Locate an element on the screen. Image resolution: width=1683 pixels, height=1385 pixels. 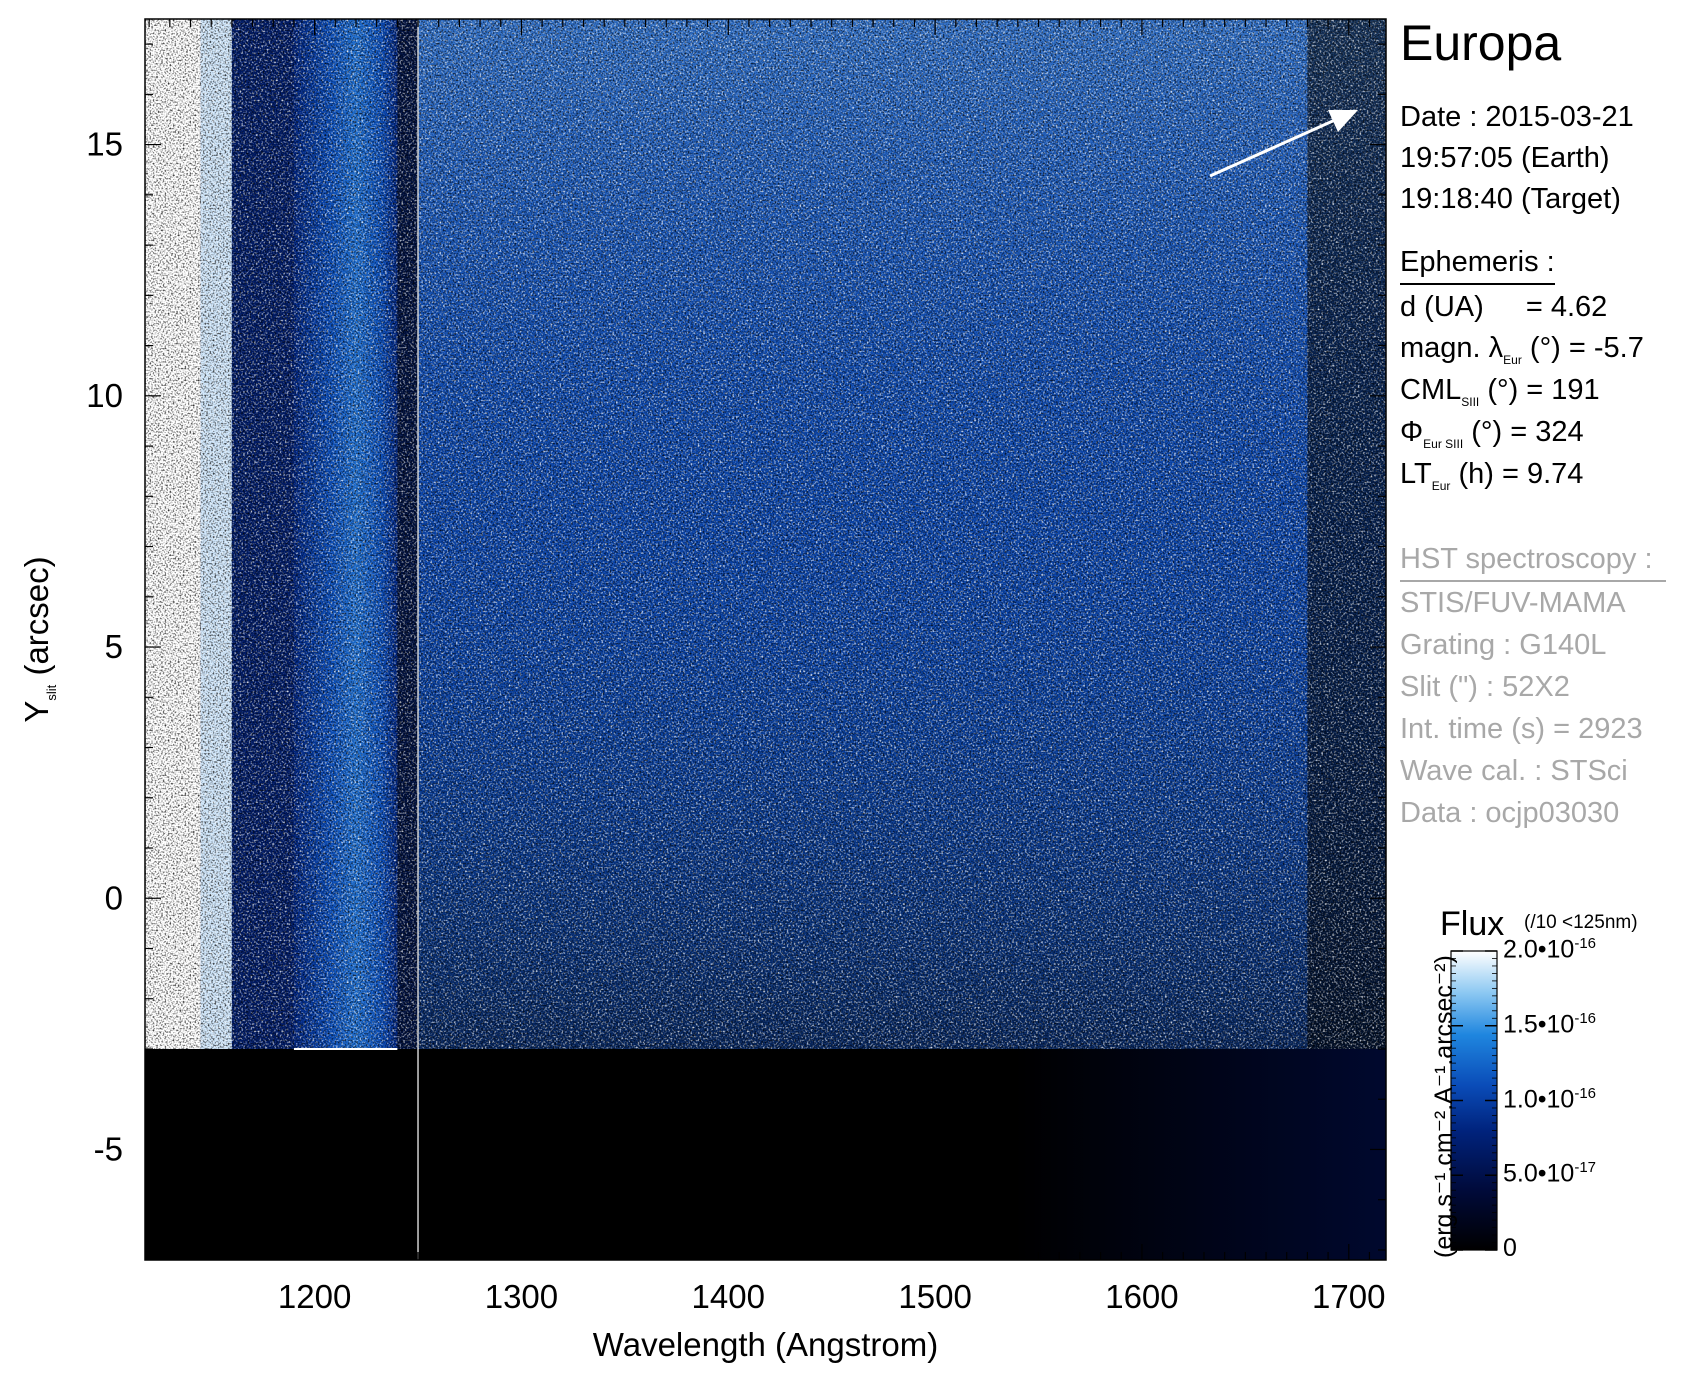
direction-arrow is located at coordinates (1283, 144).